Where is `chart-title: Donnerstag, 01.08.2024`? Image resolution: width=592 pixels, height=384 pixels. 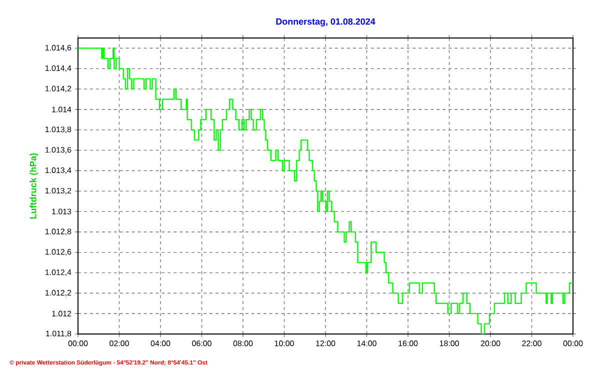 chart-title: Donnerstag, 01.08.2024 is located at coordinates (326, 22).